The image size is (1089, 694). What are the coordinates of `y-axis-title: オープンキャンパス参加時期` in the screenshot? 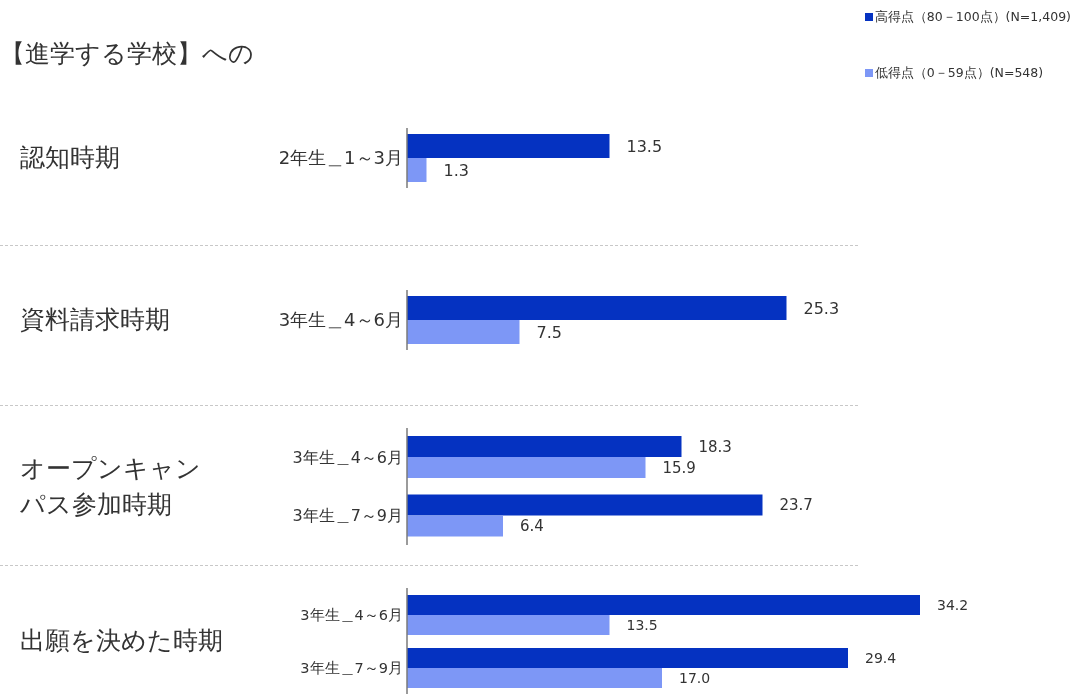 It's located at (111, 486).